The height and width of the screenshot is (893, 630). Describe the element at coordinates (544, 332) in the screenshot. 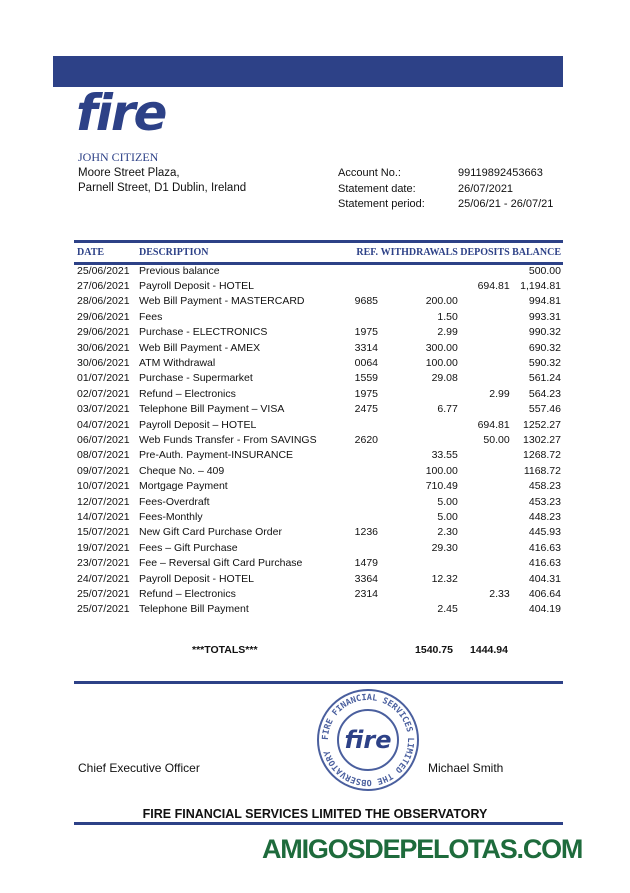

I see `table-cell: 990.32` at that location.